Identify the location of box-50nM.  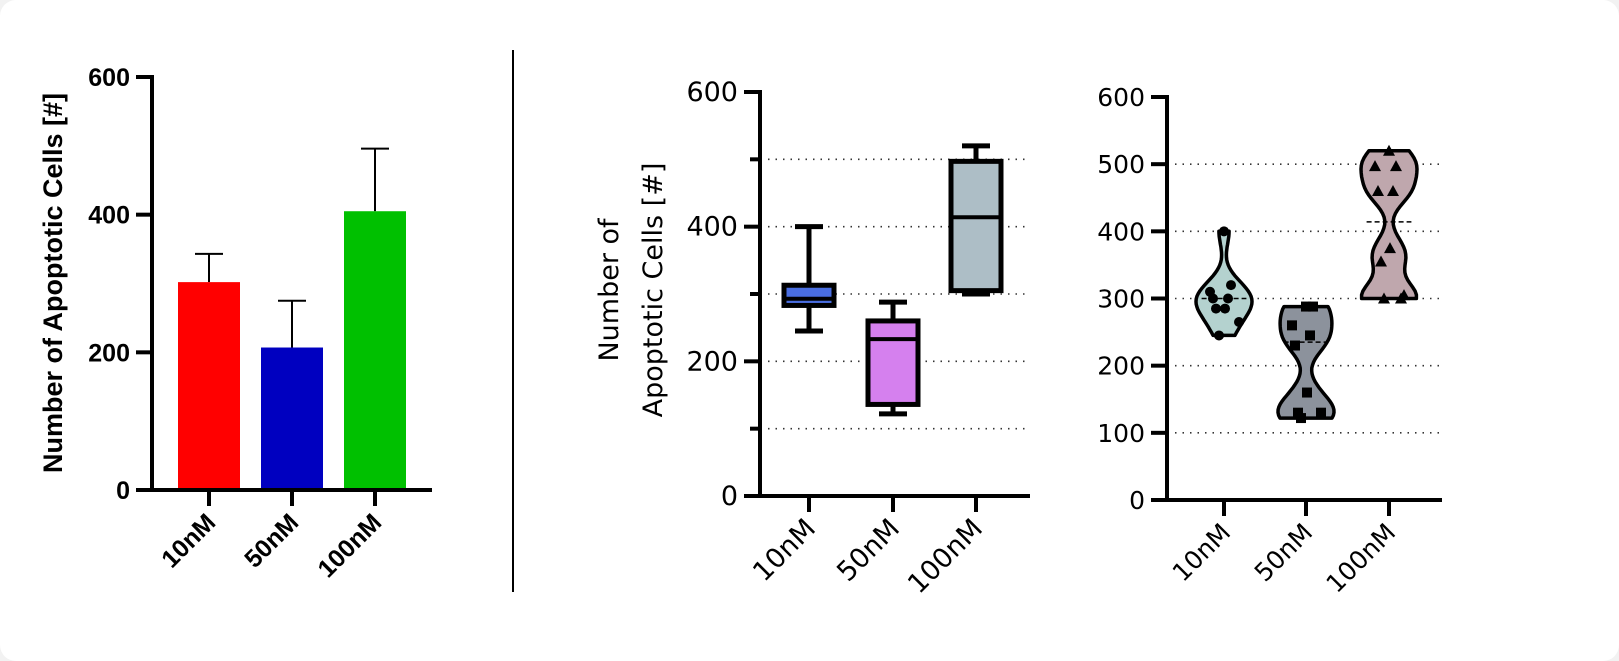
(893, 362).